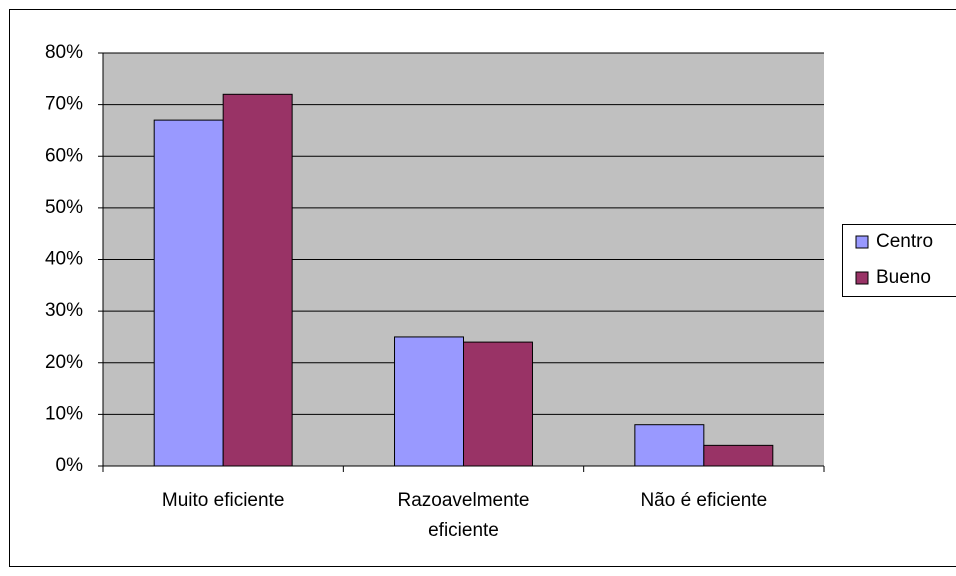  What do you see at coordinates (64, 52) in the screenshot?
I see `y-tick-label: 80%` at bounding box center [64, 52].